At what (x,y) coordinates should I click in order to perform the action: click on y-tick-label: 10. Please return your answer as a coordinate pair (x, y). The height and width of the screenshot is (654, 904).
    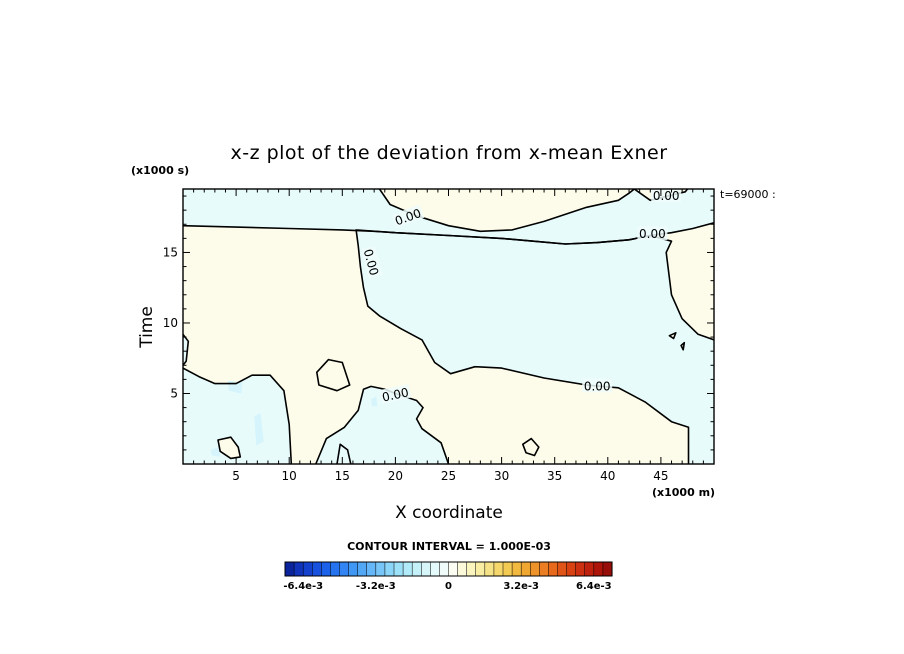
    Looking at the image, I should click on (170, 323).